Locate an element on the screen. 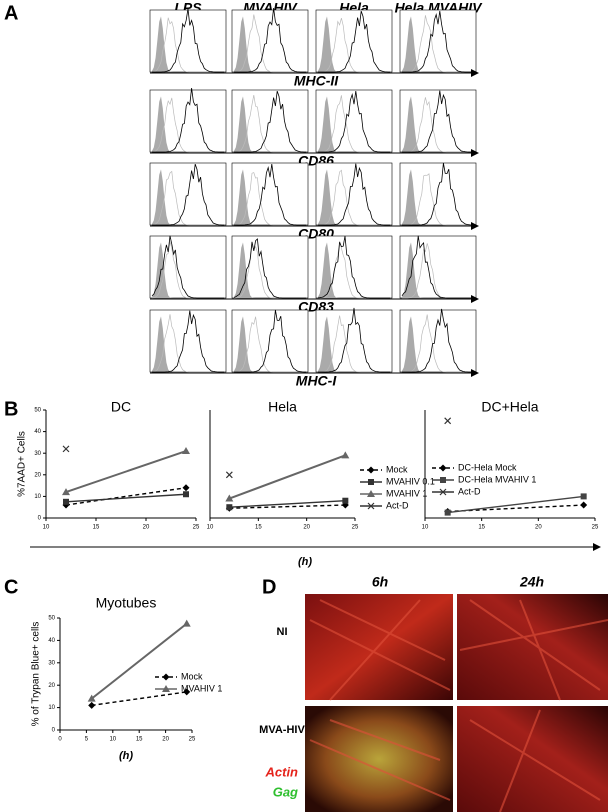  panel-label: D is located at coordinates (269, 587).